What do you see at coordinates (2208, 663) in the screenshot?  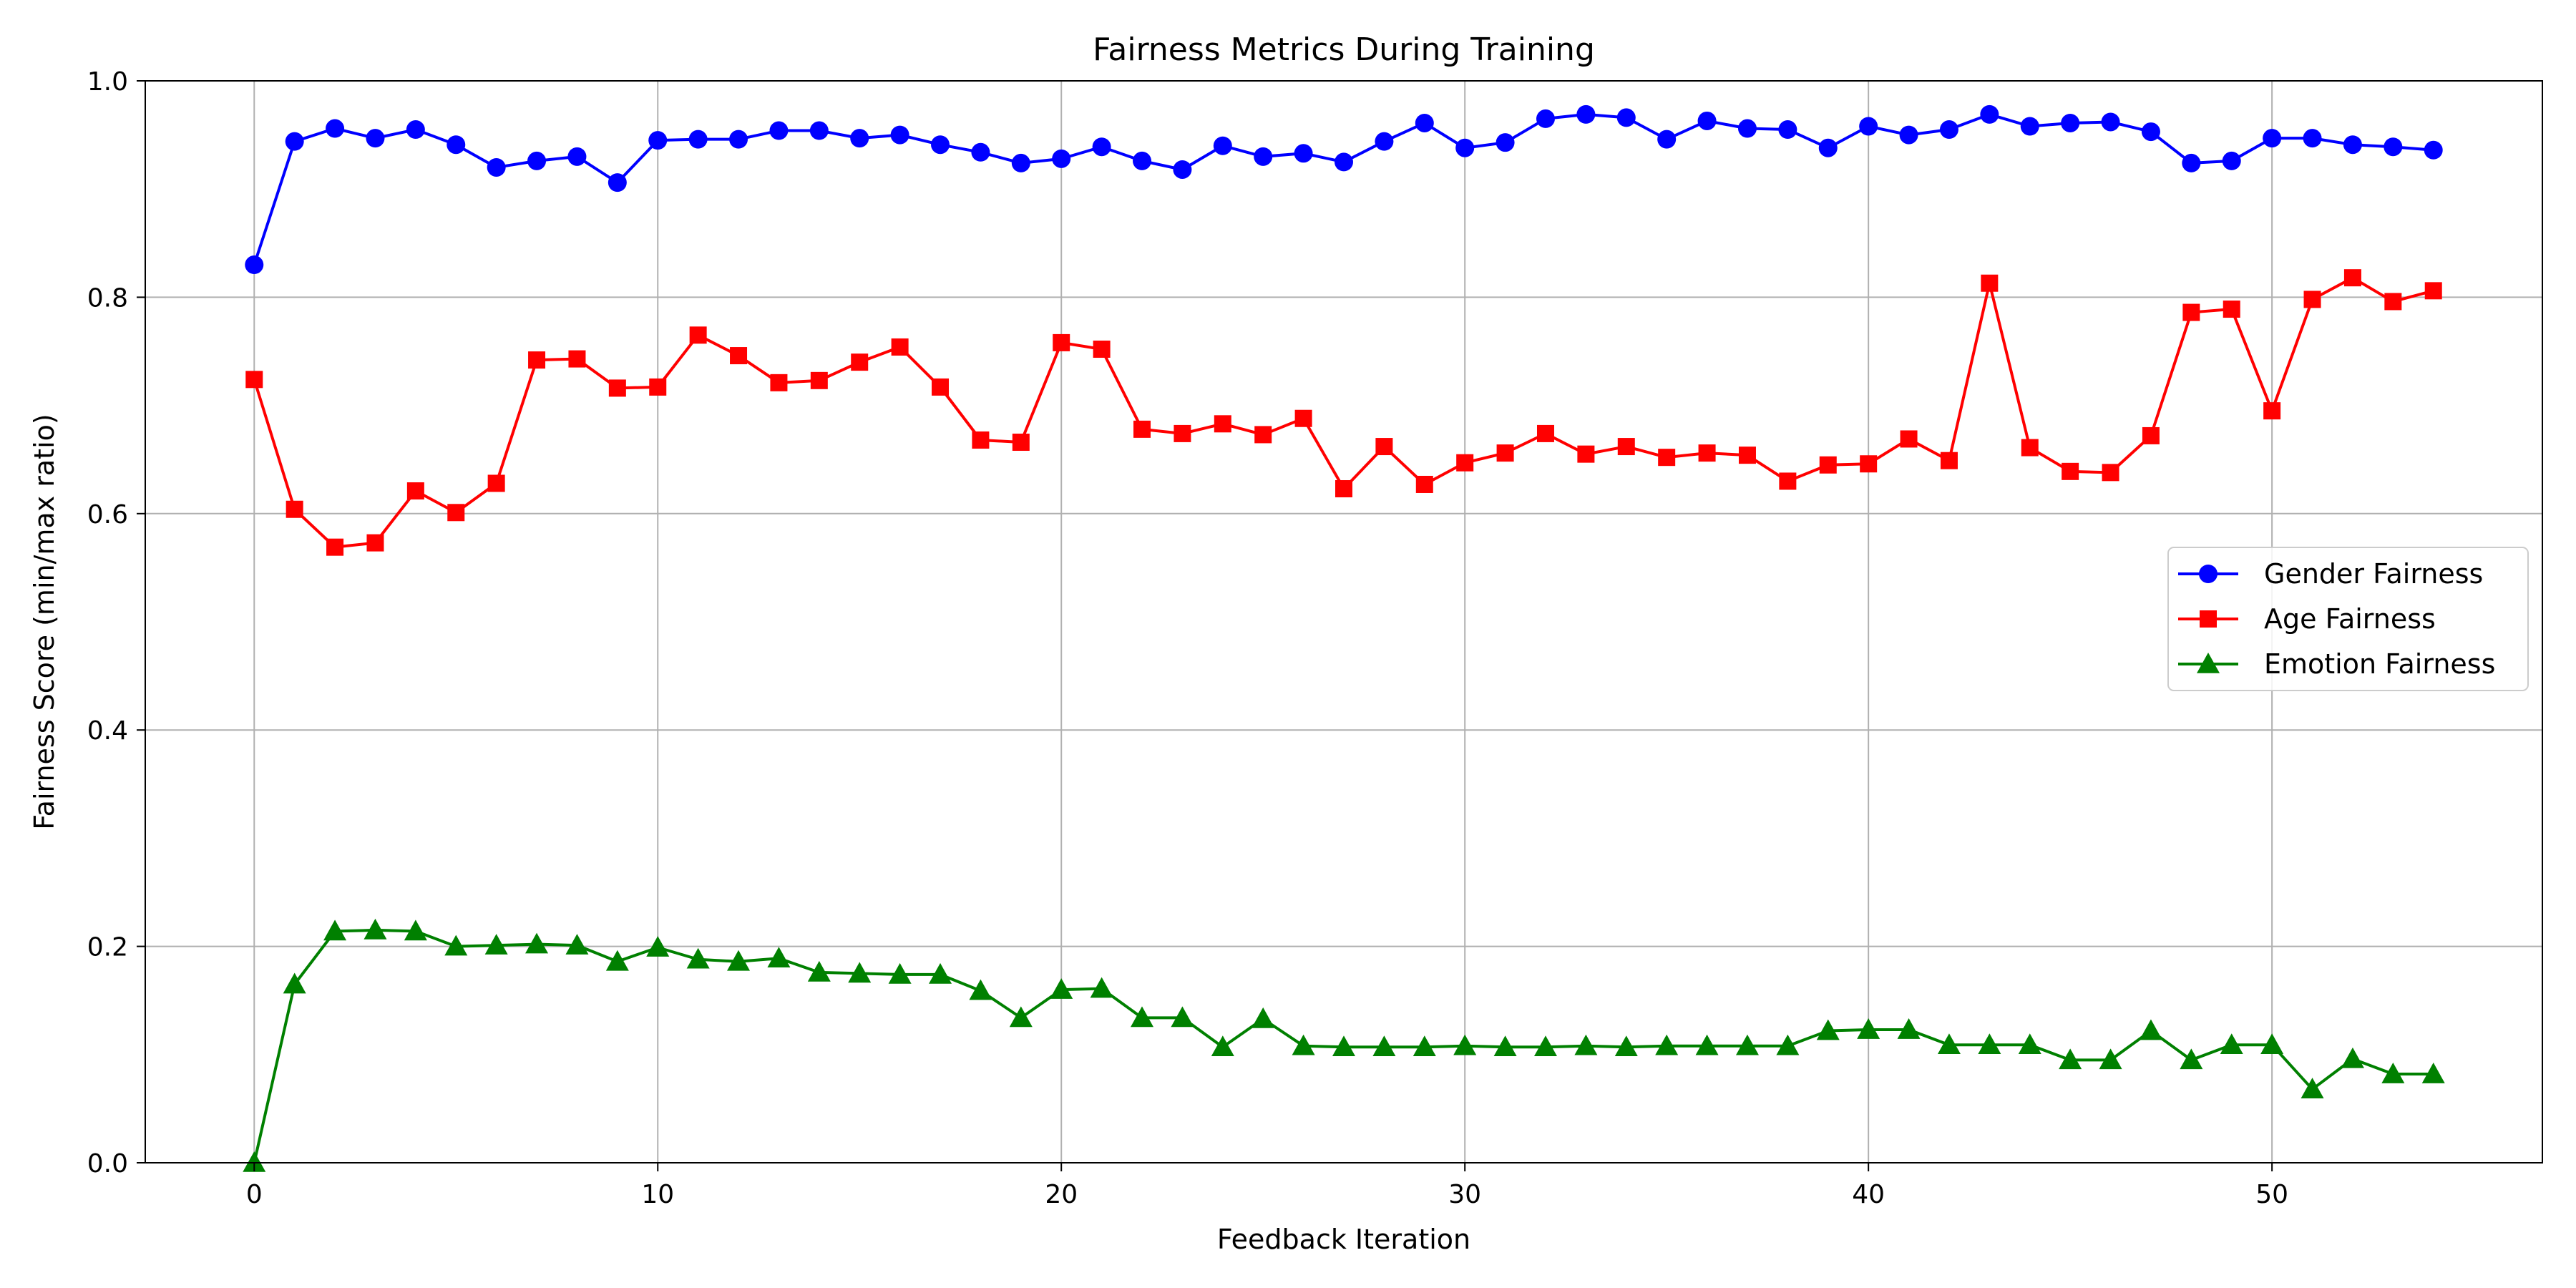 I see `legend-marker-emotion-fairness` at bounding box center [2208, 663].